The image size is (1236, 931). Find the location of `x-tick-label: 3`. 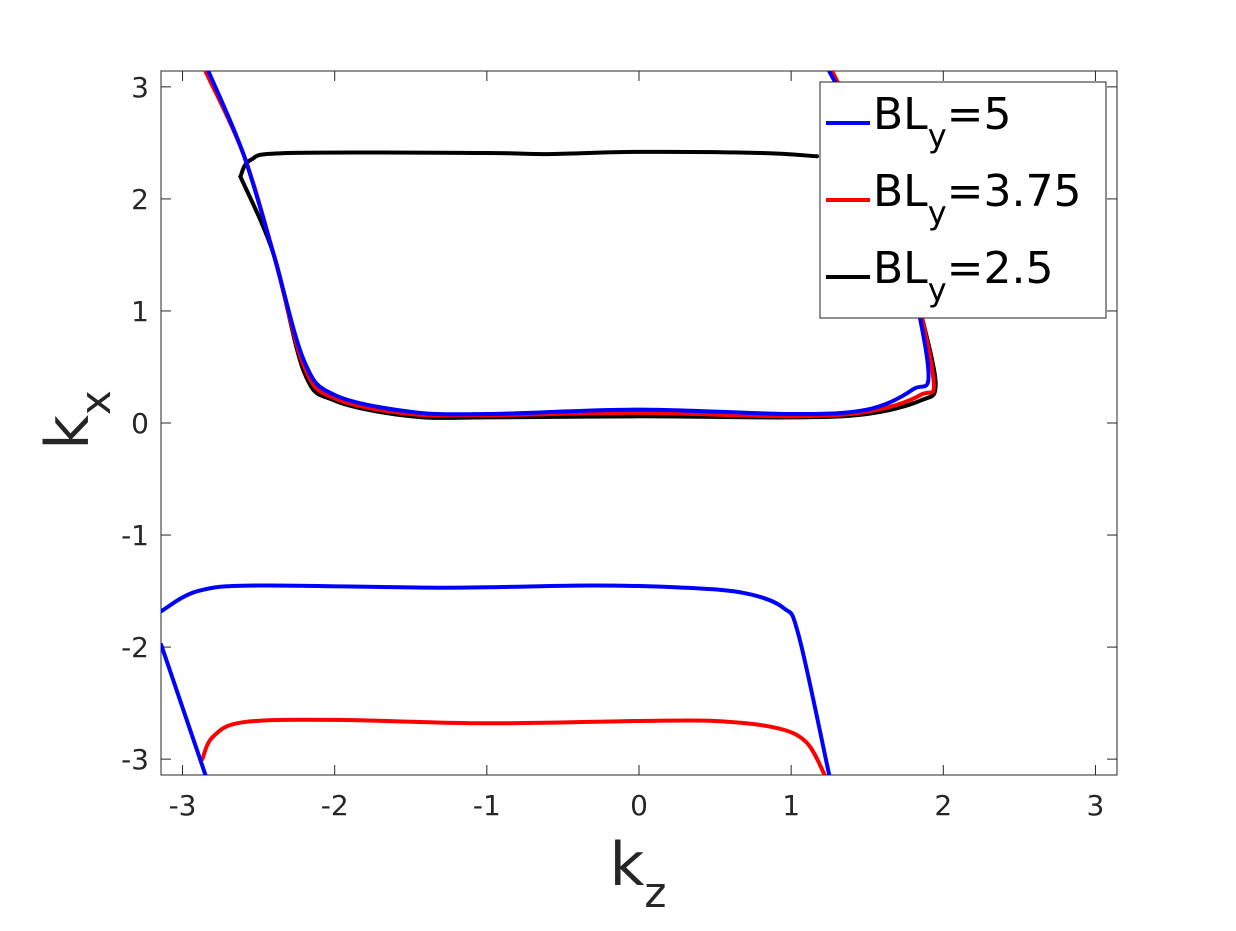

x-tick-label: 3 is located at coordinates (1096, 805).